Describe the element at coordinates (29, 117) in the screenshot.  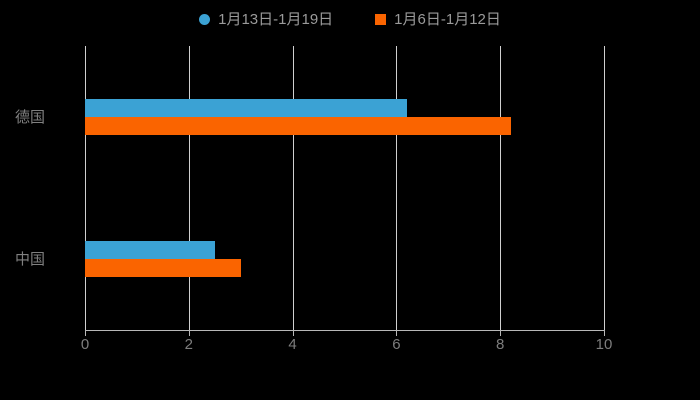
I see `category-label-德国: 德国` at that location.